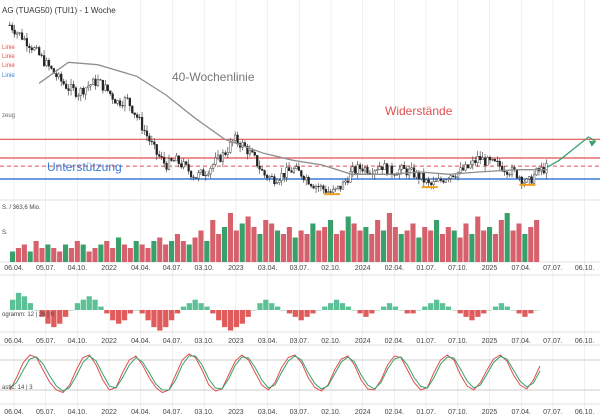 This screenshot has width=600, height=420. What do you see at coordinates (84, 167) in the screenshot?
I see `support-annotation: Unterstützung` at bounding box center [84, 167].